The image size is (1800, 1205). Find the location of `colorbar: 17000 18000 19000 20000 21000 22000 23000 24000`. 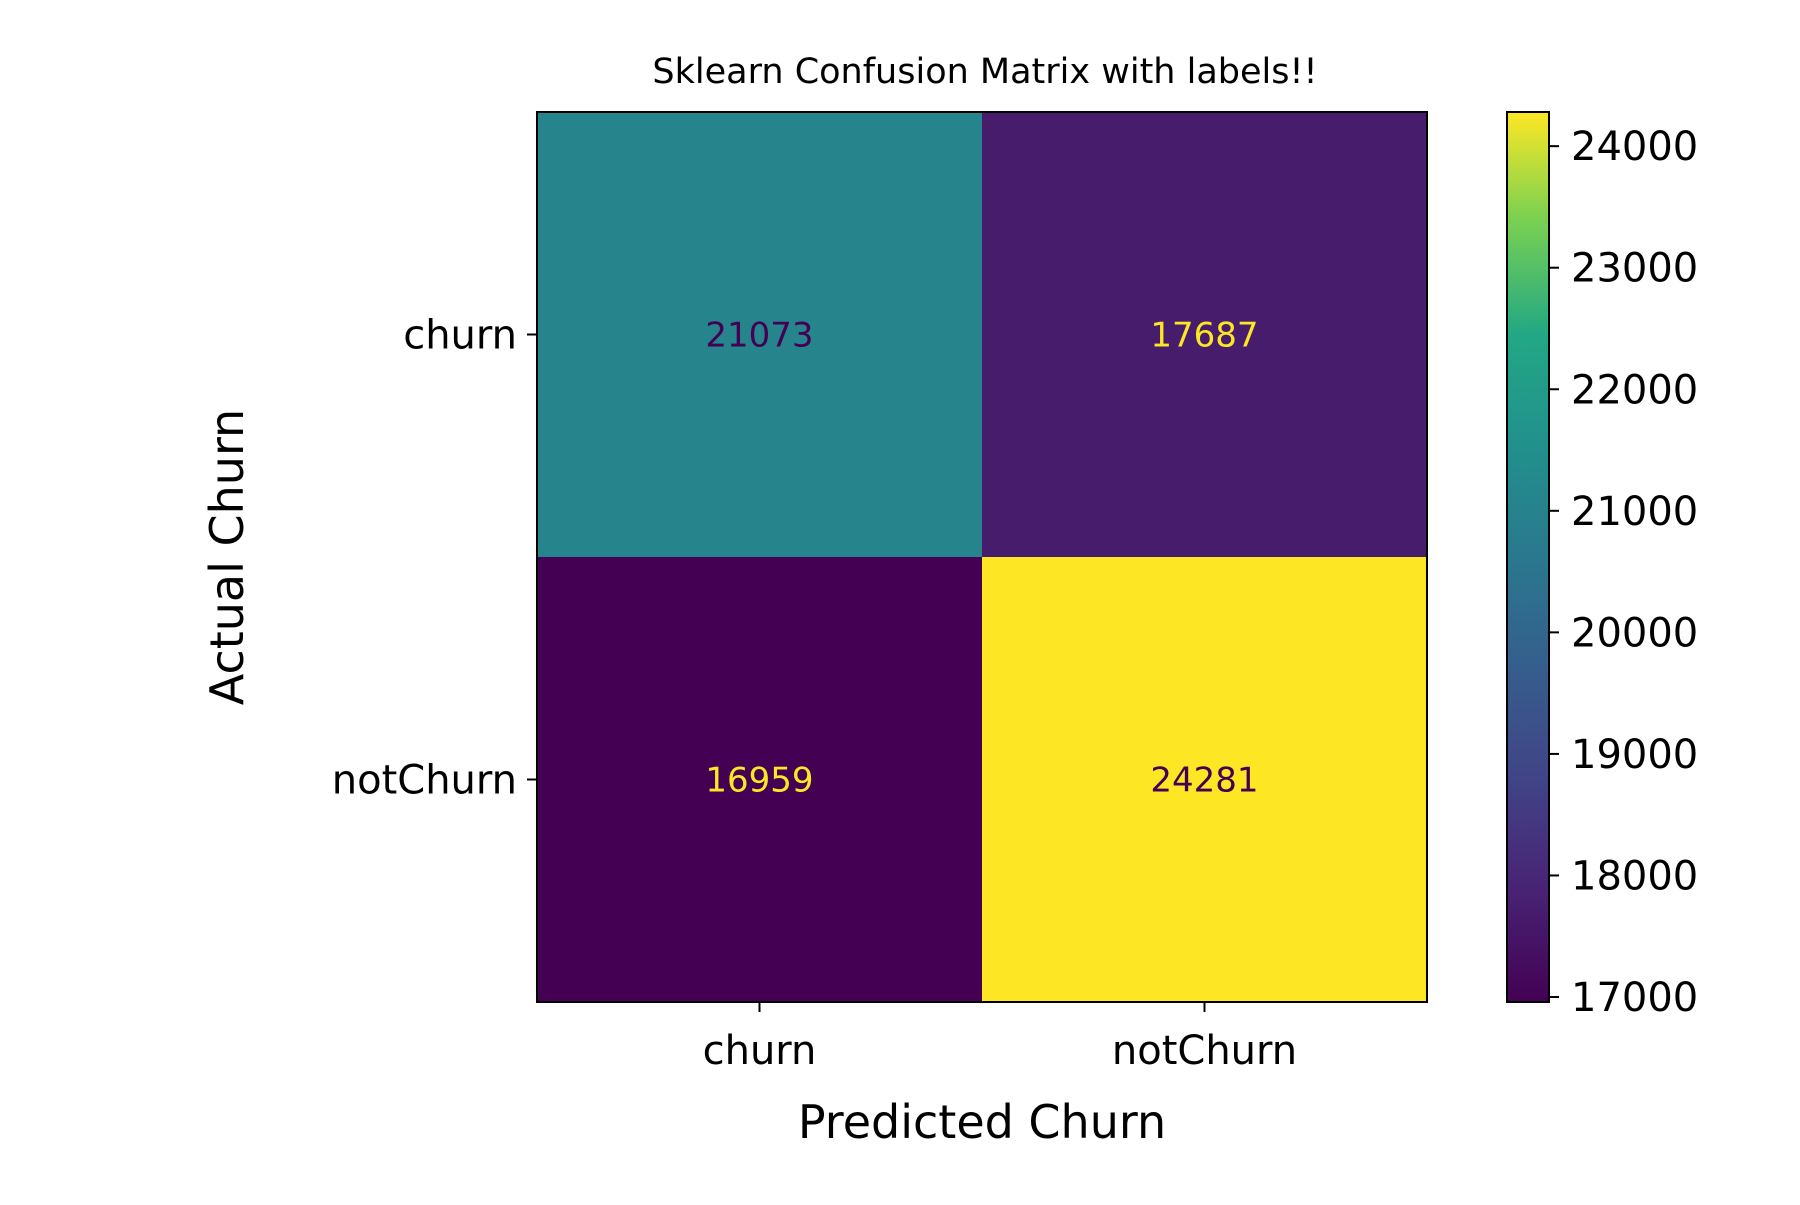

colorbar: 17000 18000 19000 20000 21000 22000 23000 24000 is located at coordinates (1602, 566).